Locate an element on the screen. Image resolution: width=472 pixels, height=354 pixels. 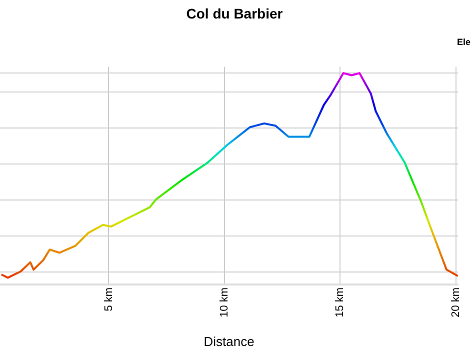
chart-title: Col du Barbier is located at coordinates (235, 13).